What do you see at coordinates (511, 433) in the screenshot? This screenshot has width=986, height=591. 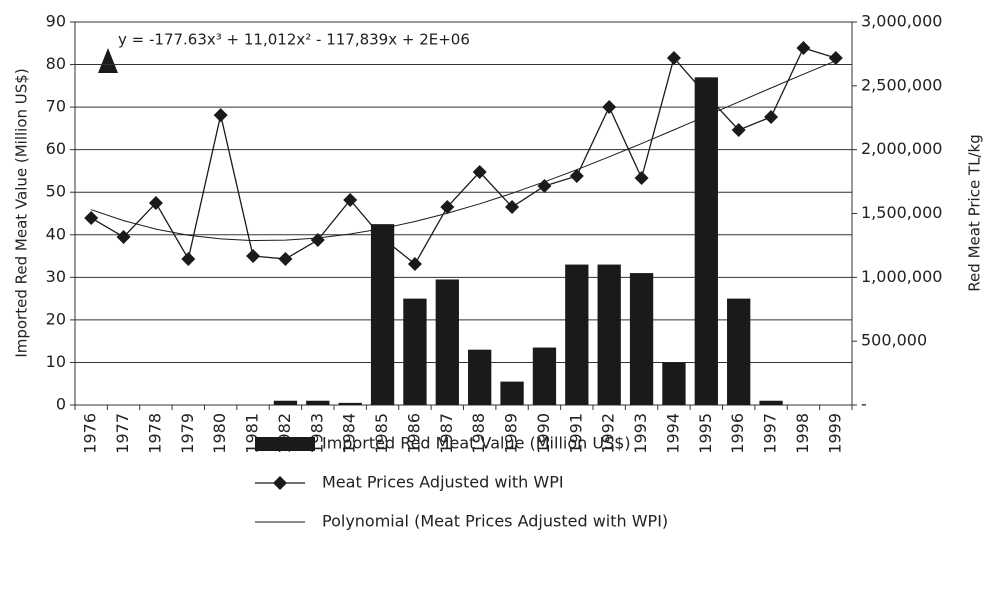 I see `x-tick-label: 1989` at bounding box center [511, 433].